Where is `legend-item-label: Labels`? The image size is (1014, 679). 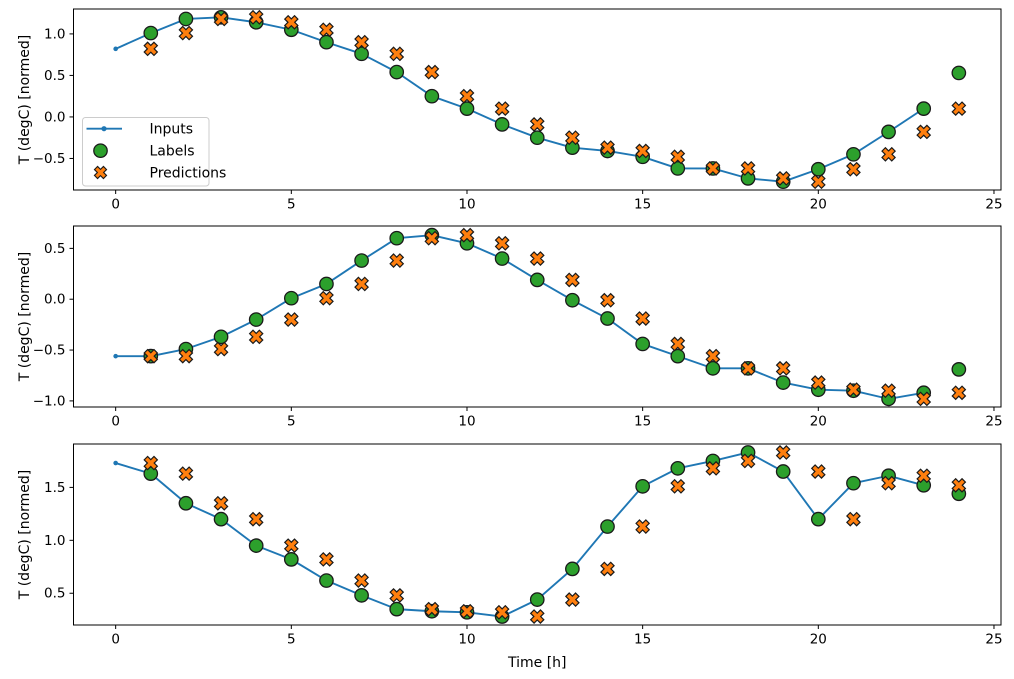 legend-item-label: Labels is located at coordinates (172, 152).